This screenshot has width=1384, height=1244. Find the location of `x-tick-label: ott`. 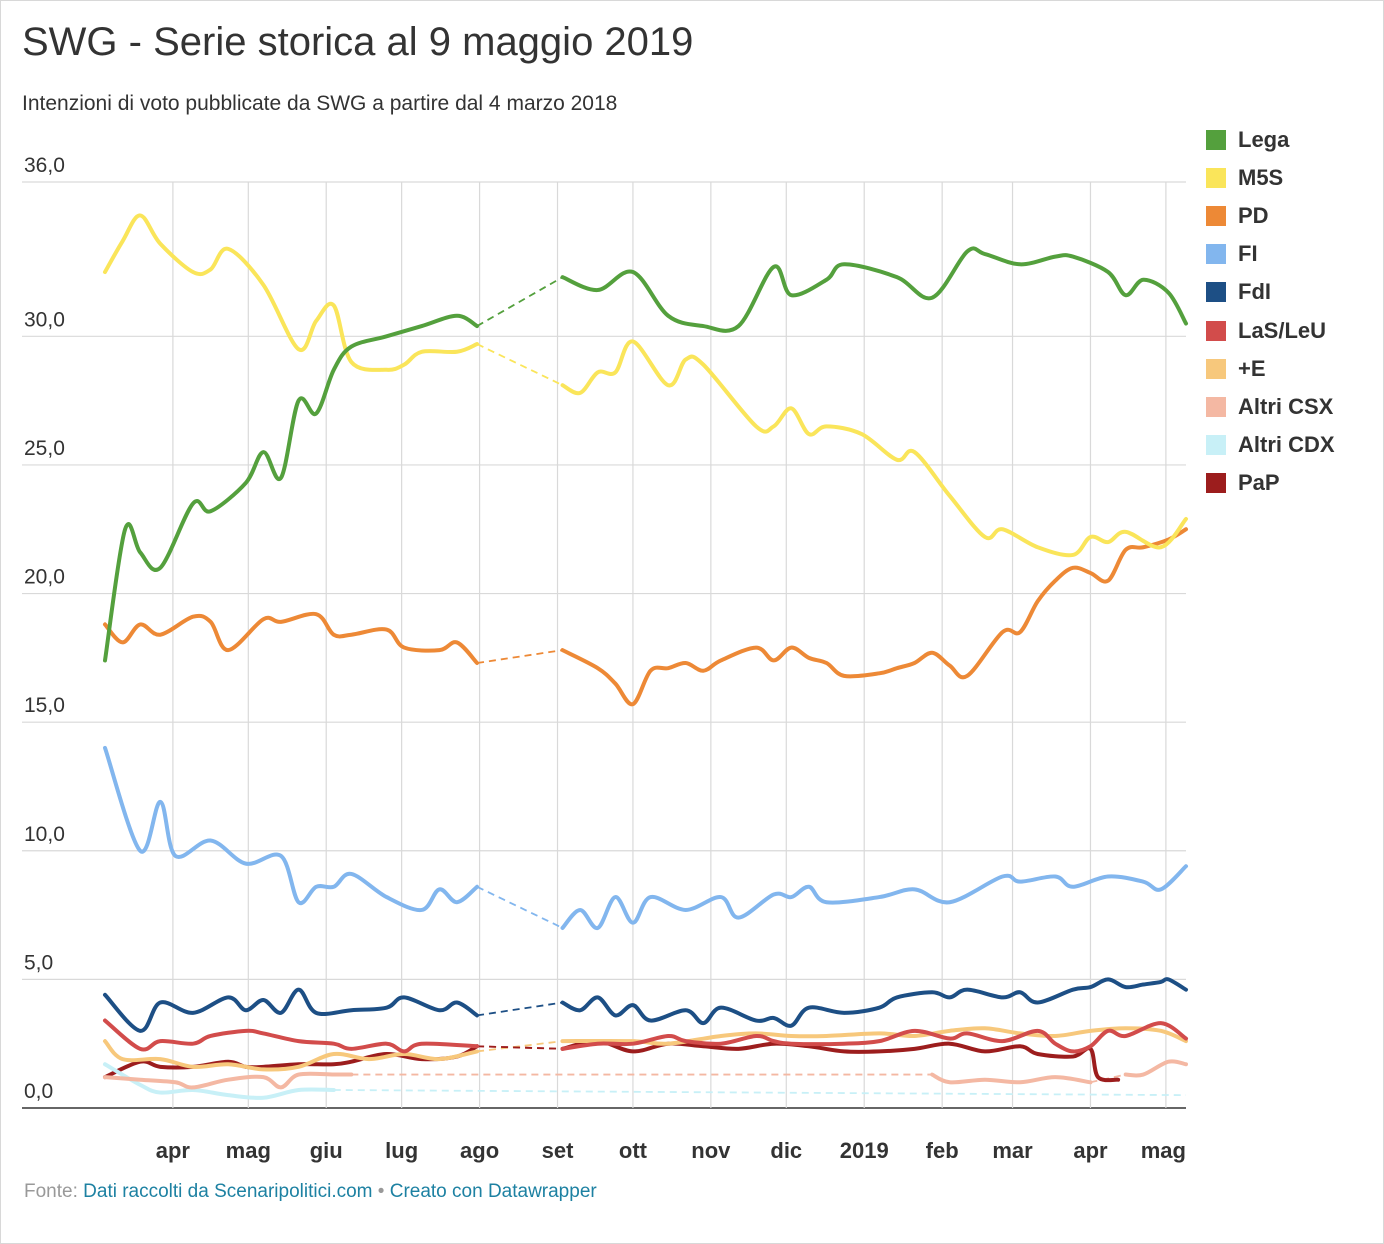

x-tick-label: ott is located at coordinates (633, 1150).